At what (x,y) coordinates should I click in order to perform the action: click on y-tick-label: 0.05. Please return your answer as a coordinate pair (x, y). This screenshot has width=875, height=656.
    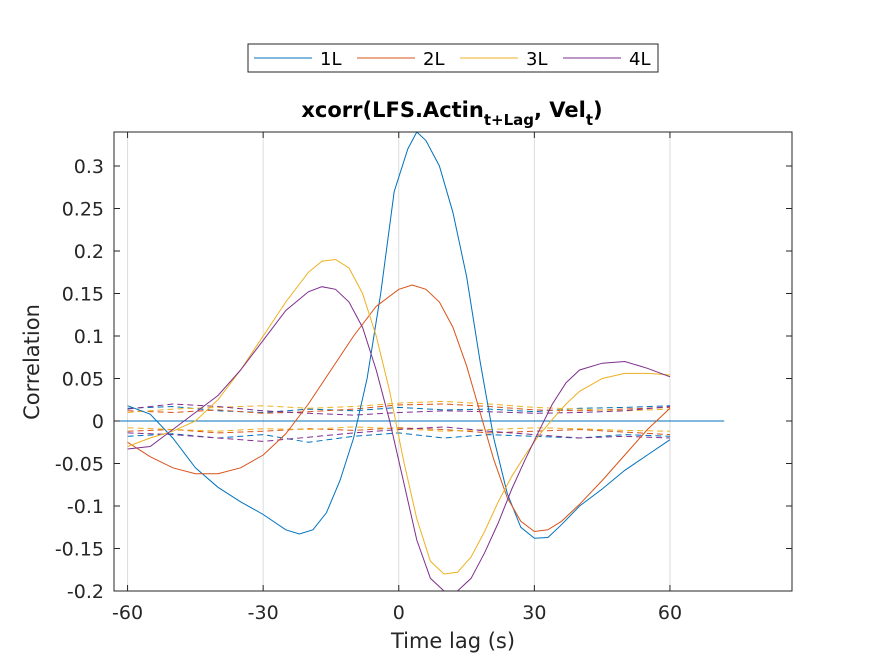
    Looking at the image, I should click on (83, 380).